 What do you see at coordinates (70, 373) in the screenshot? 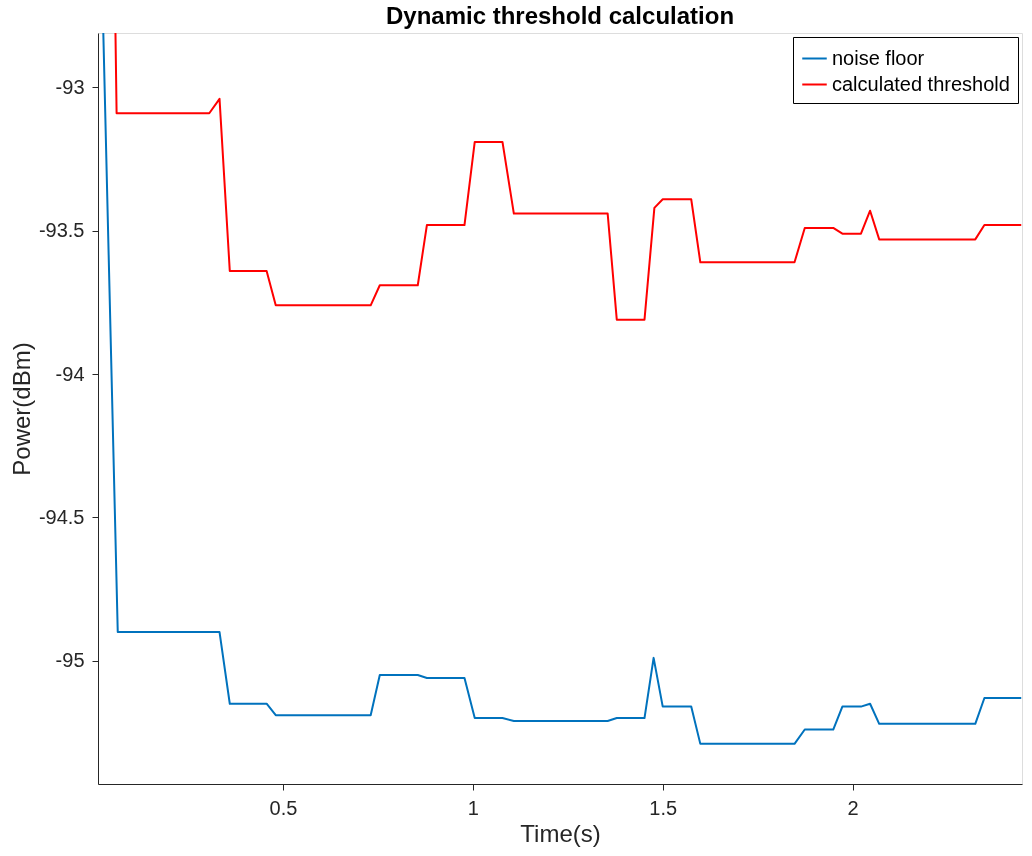
I see `y-tick-label: -94` at bounding box center [70, 373].